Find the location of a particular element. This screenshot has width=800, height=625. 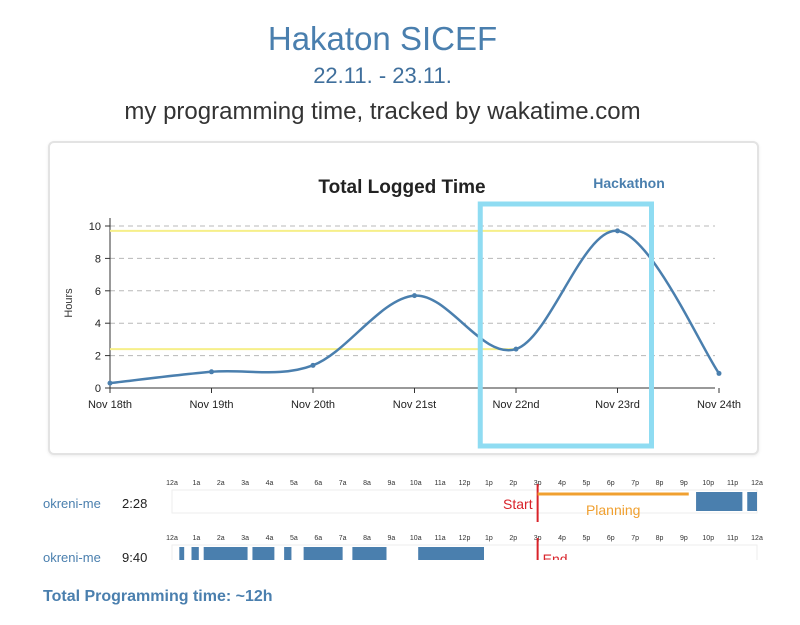

start-label: Start is located at coordinates (518, 504).